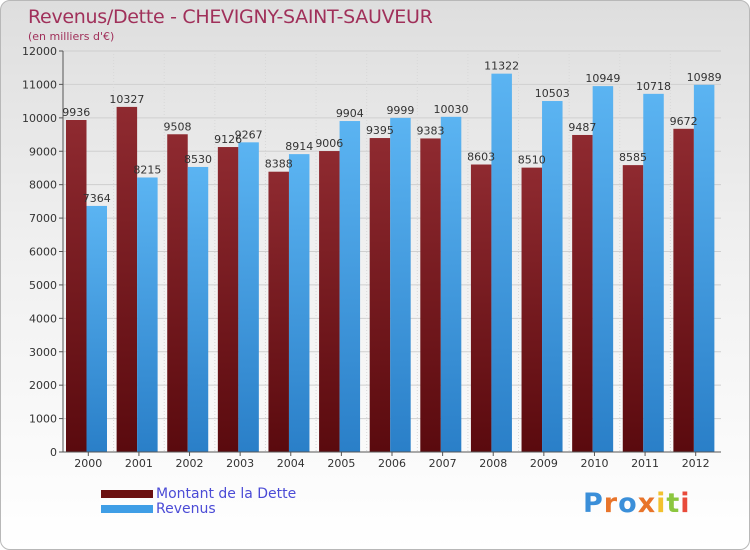  What do you see at coordinates (43, 385) in the screenshot?
I see `y-tick-label: 2000` at bounding box center [43, 385].